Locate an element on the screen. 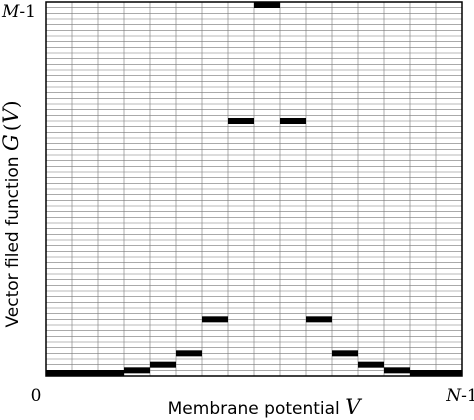 This screenshot has width=474, height=420. y-axis-title: Vector filed function G(V) is located at coordinates (11, 213).